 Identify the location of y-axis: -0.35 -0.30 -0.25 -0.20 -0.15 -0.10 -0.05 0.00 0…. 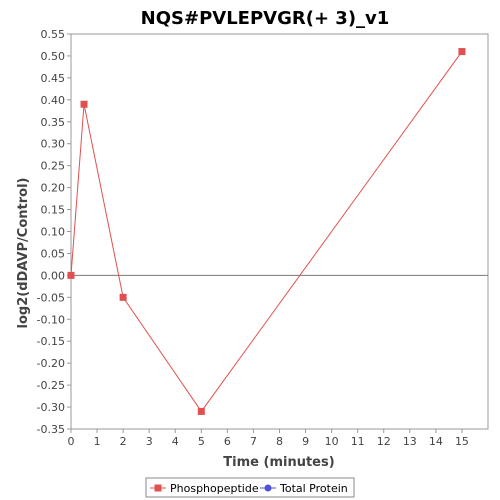
(54, 232).